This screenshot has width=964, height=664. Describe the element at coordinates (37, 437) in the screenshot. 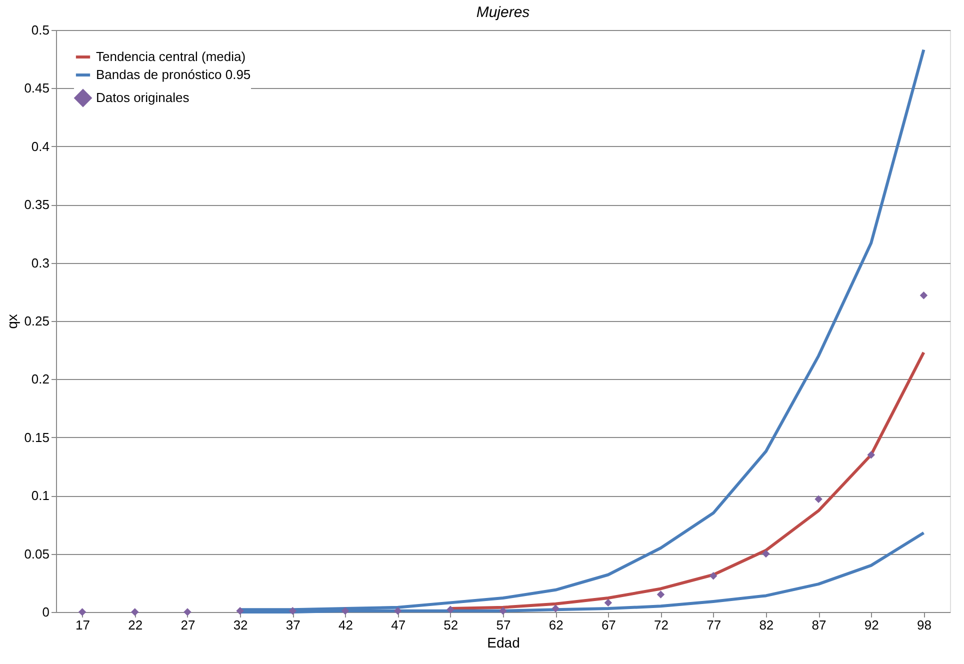

I see `y-tick-label: 0.15` at that location.